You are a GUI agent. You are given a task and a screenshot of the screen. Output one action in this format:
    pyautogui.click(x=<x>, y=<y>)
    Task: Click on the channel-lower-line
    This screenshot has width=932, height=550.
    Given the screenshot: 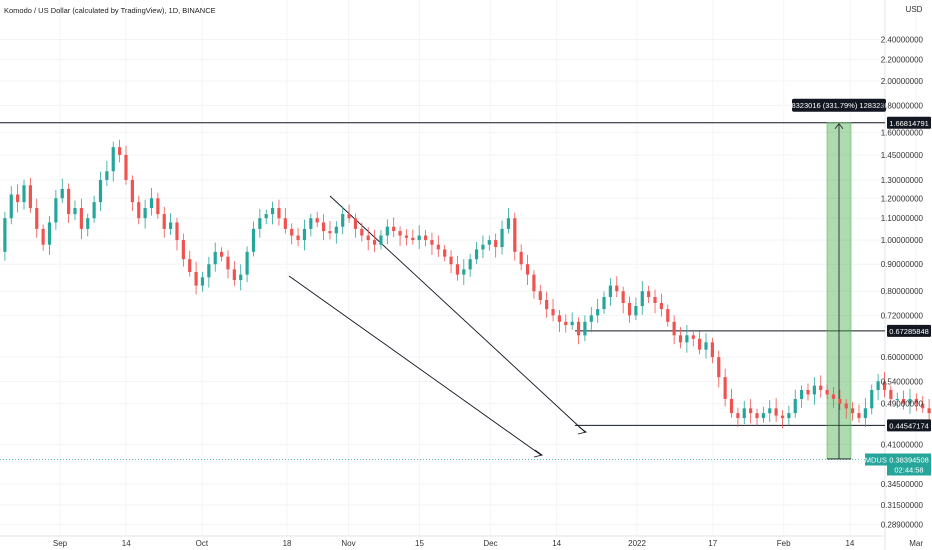 What is the action you would take?
    pyautogui.click(x=415, y=365)
    